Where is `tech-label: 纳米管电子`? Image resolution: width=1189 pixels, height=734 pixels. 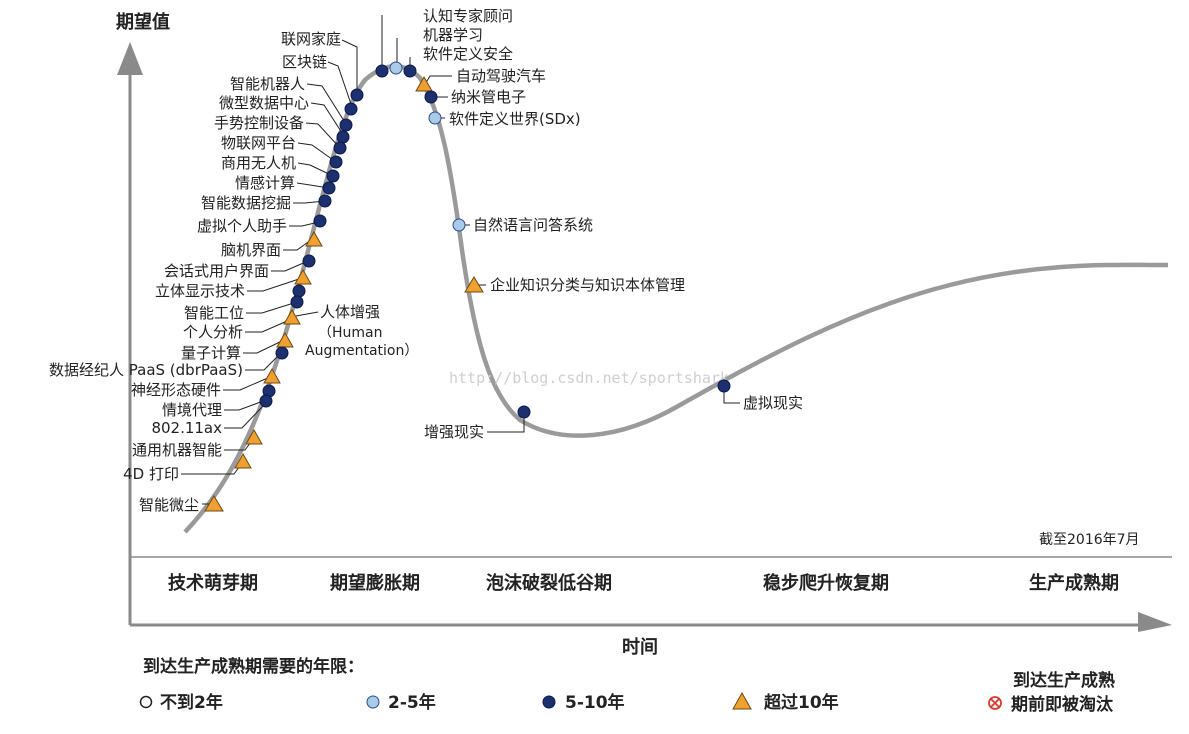
tech-label: 纳米管电子 is located at coordinates (488, 97).